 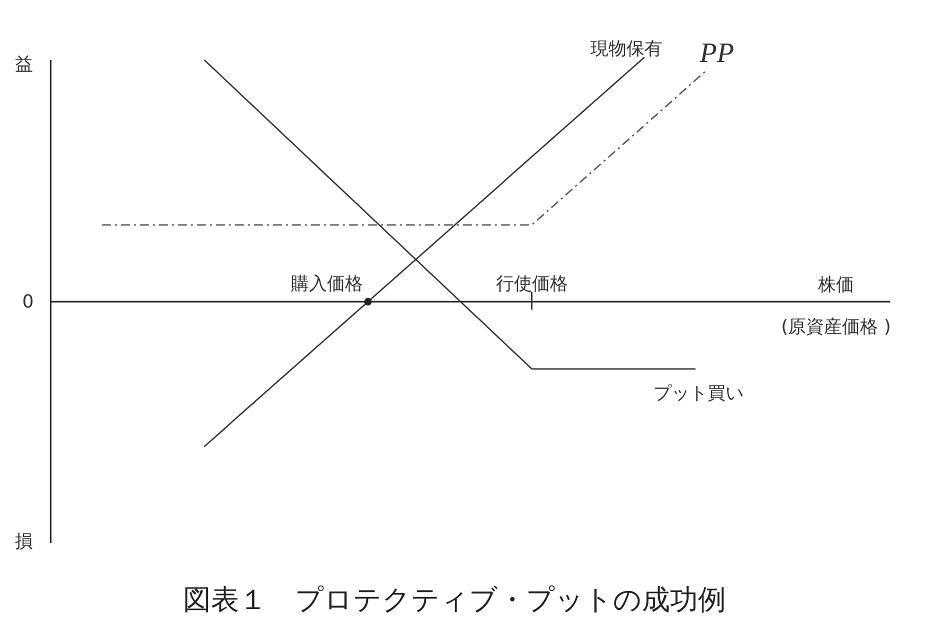 I want to click on series-name: PP, so click(x=717, y=53).